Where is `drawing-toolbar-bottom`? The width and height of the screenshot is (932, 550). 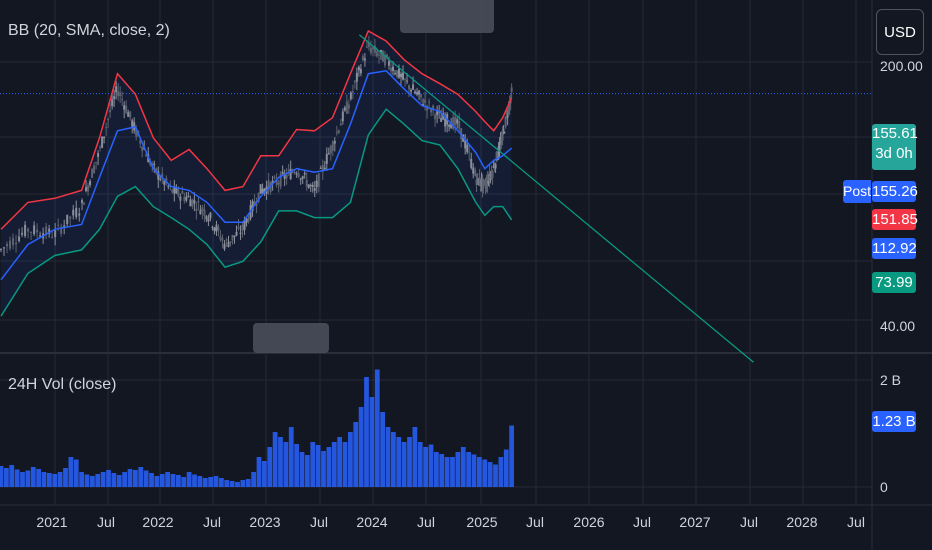 drawing-toolbar-bottom is located at coordinates (291, 338).